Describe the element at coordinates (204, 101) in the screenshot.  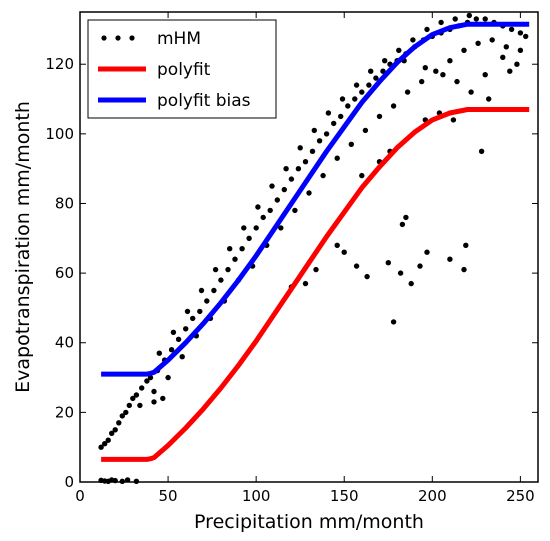
I see `legend-label-polyfit-bias: polyfit bias` at that location.